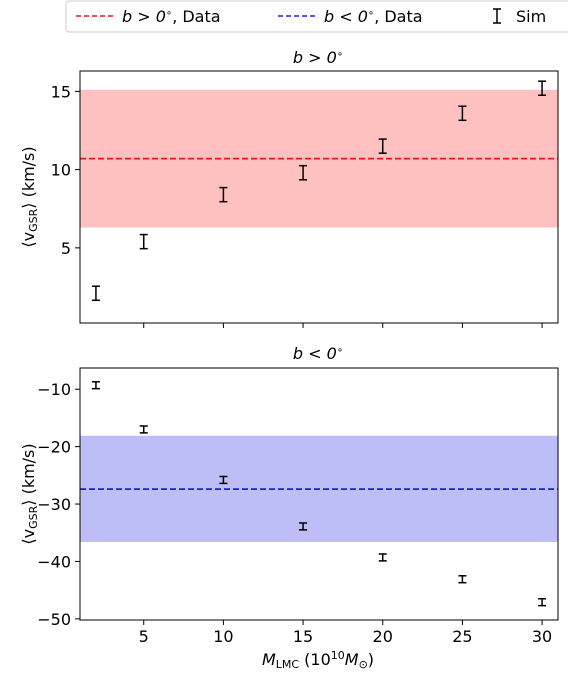 Image resolution: width=568 pixels, height=674 pixels. I want to click on legend-frame, so click(316, 16).